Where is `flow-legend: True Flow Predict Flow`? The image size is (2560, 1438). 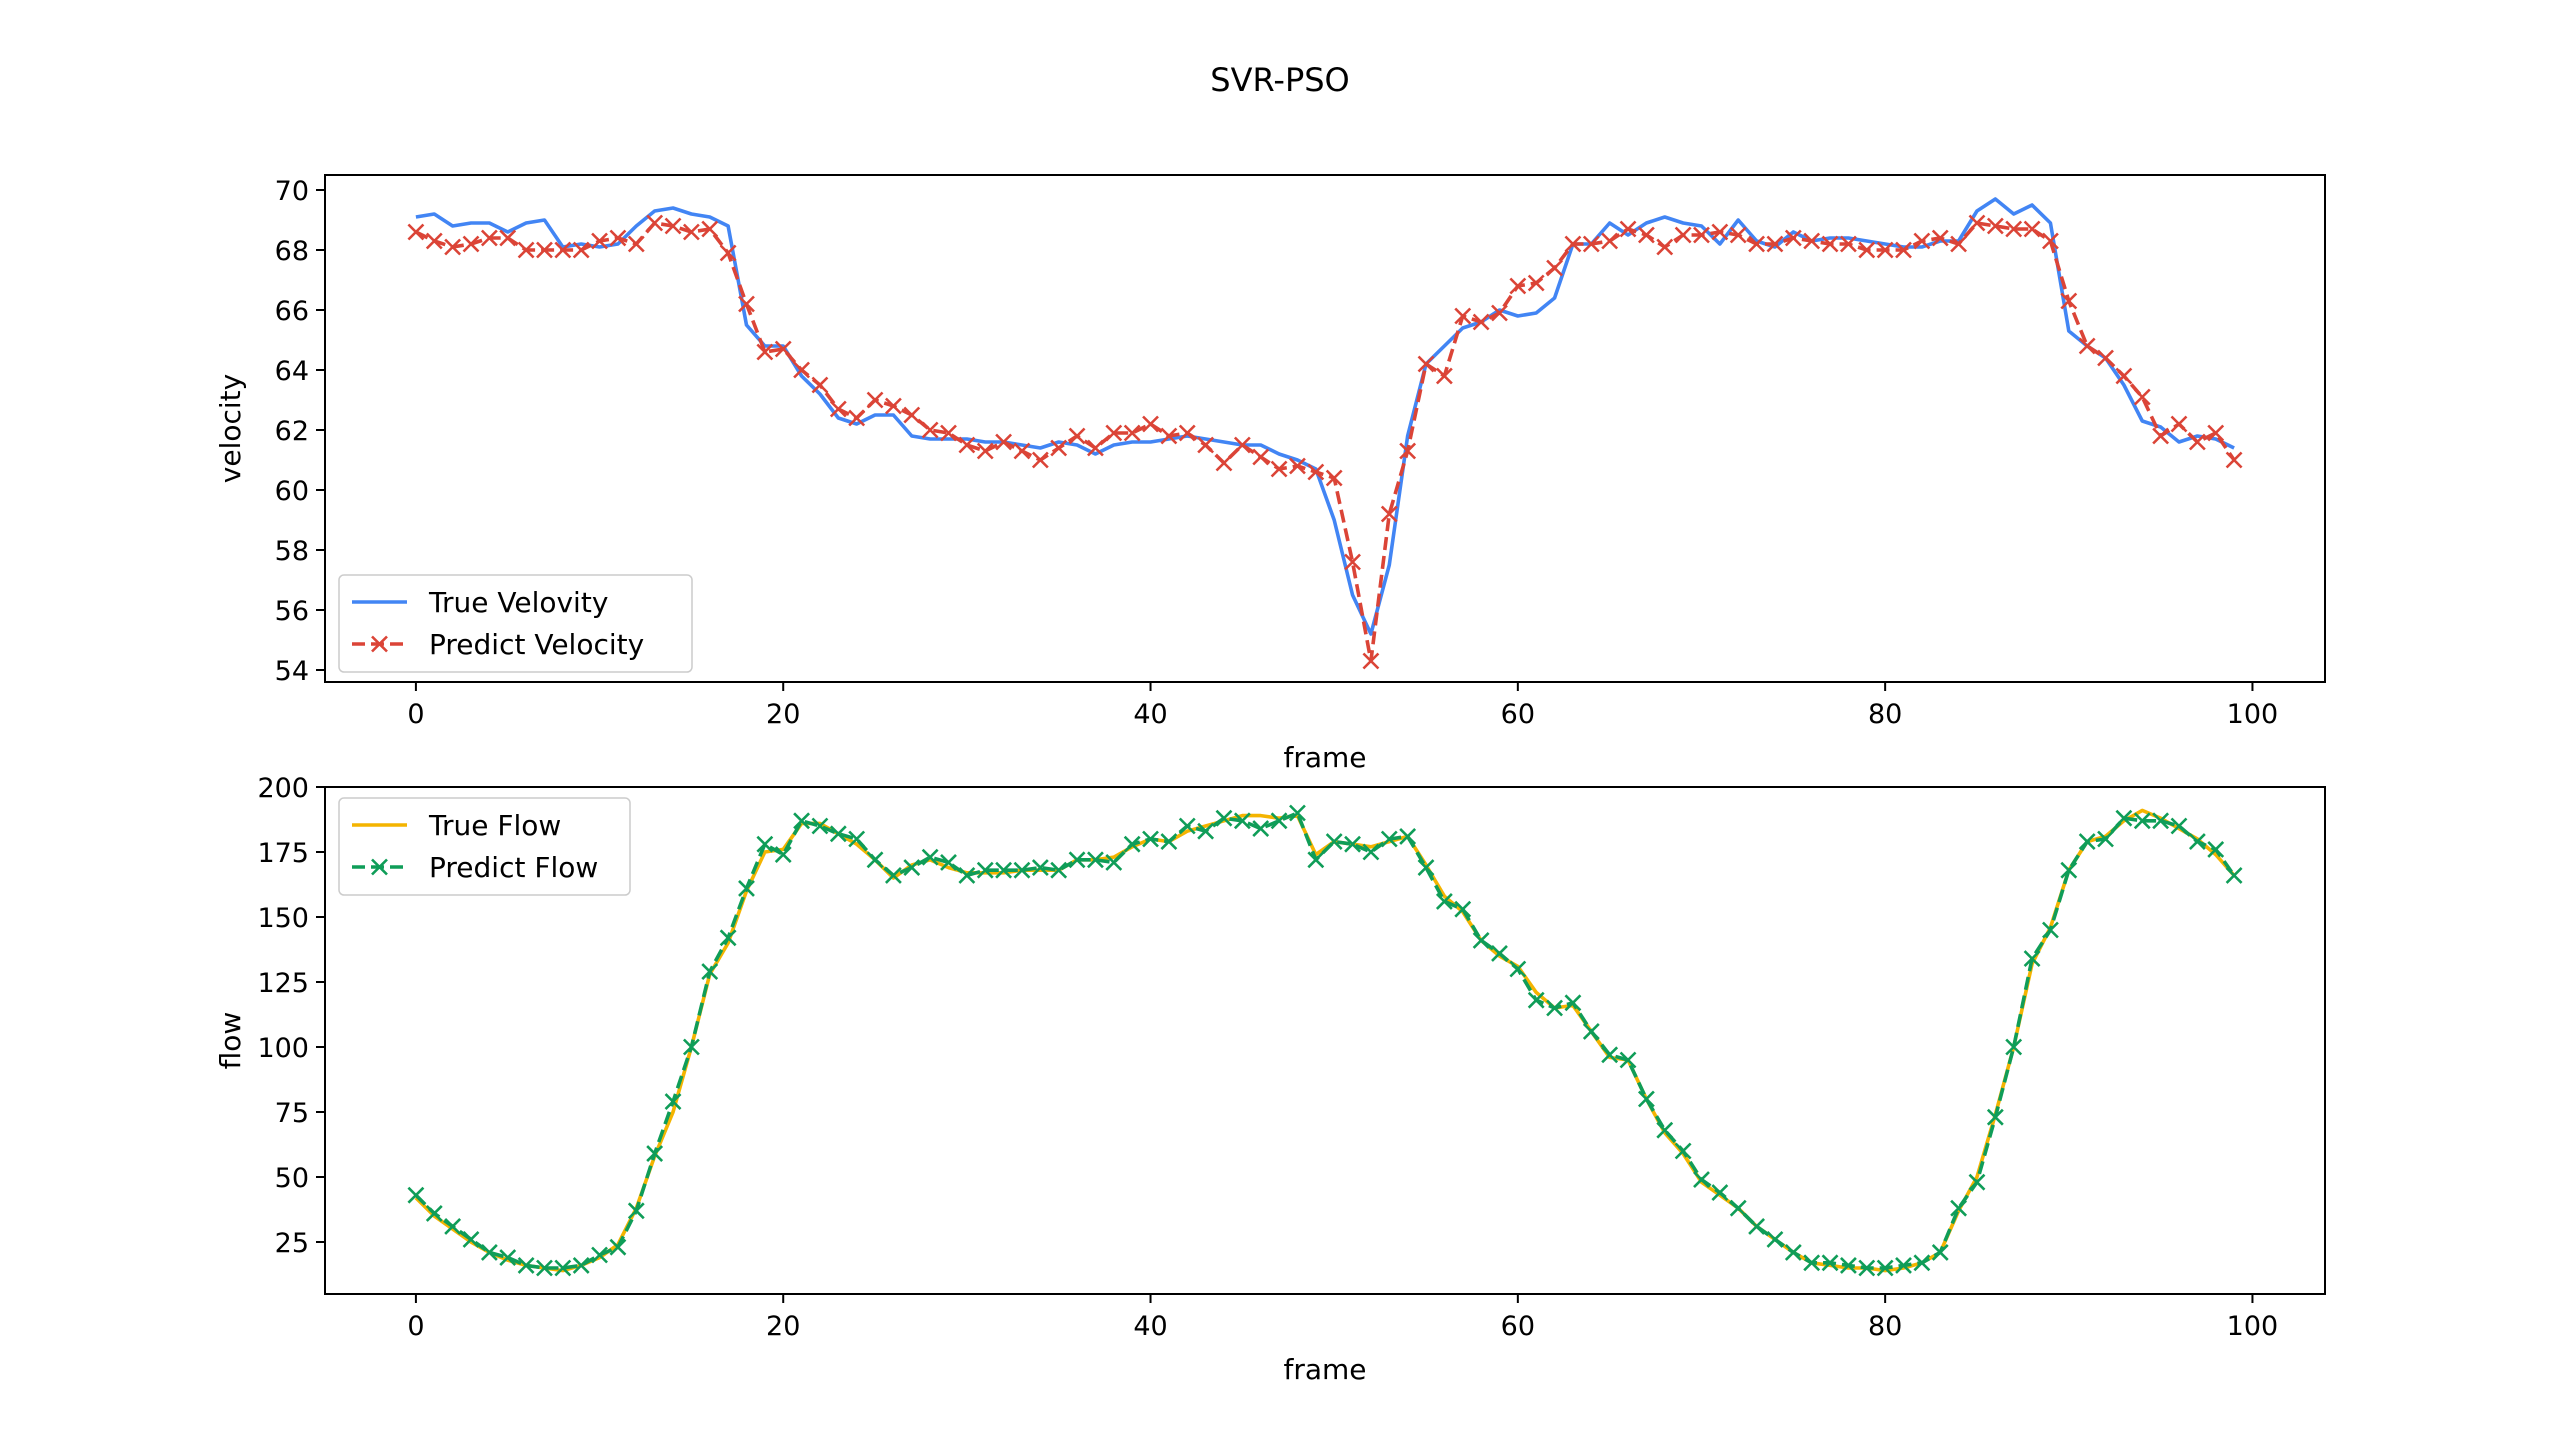 flow-legend: True Flow Predict Flow is located at coordinates (484, 846).